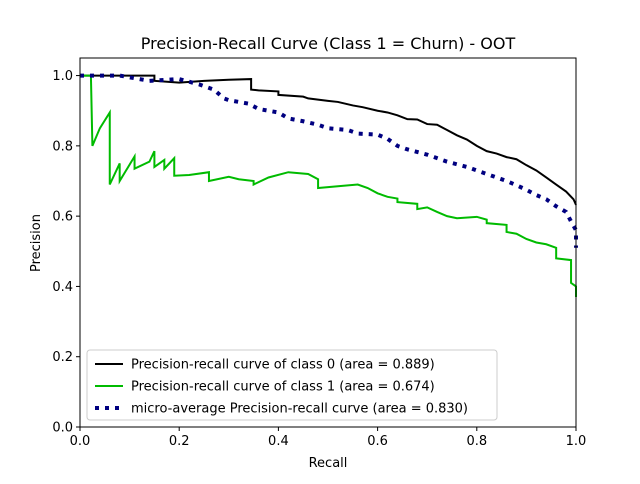 This screenshot has height=484, width=640. What do you see at coordinates (278, 441) in the screenshot?
I see `x-tick-label: 0.4` at bounding box center [278, 441].